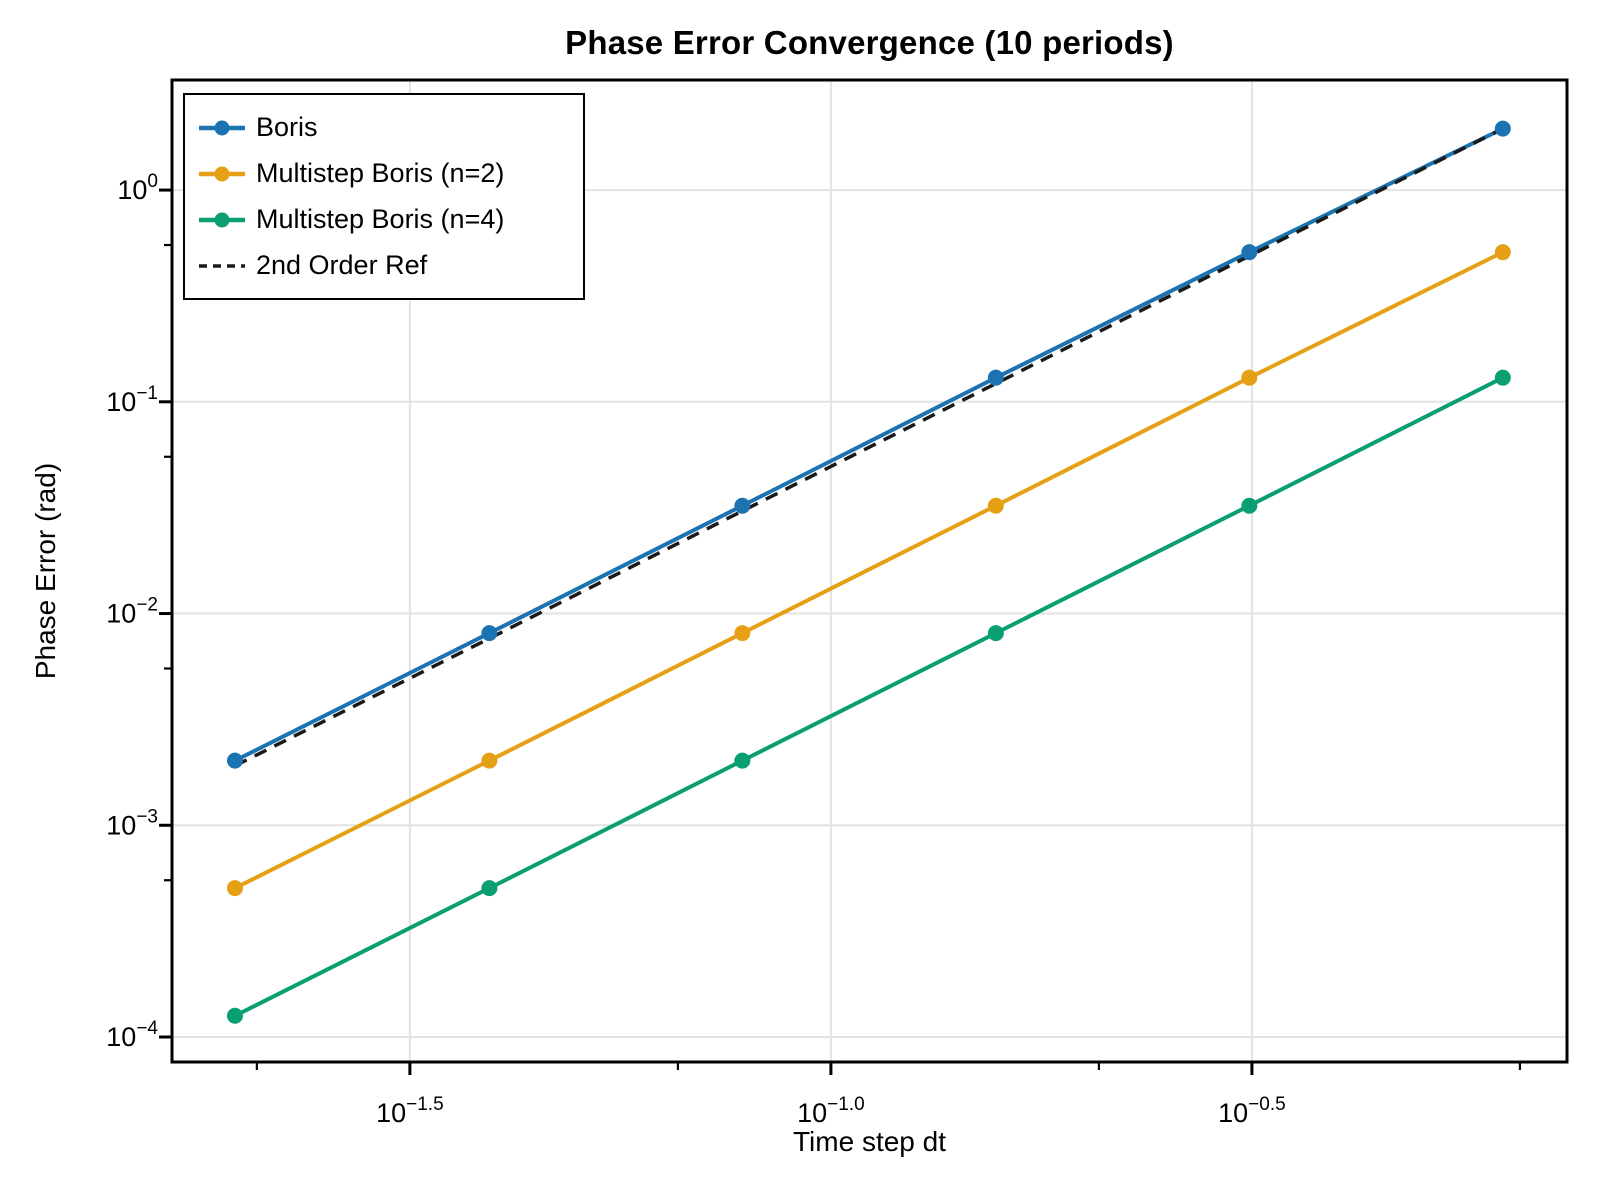  I want to click on y-tick-label: 10⁻², so click(132, 612).